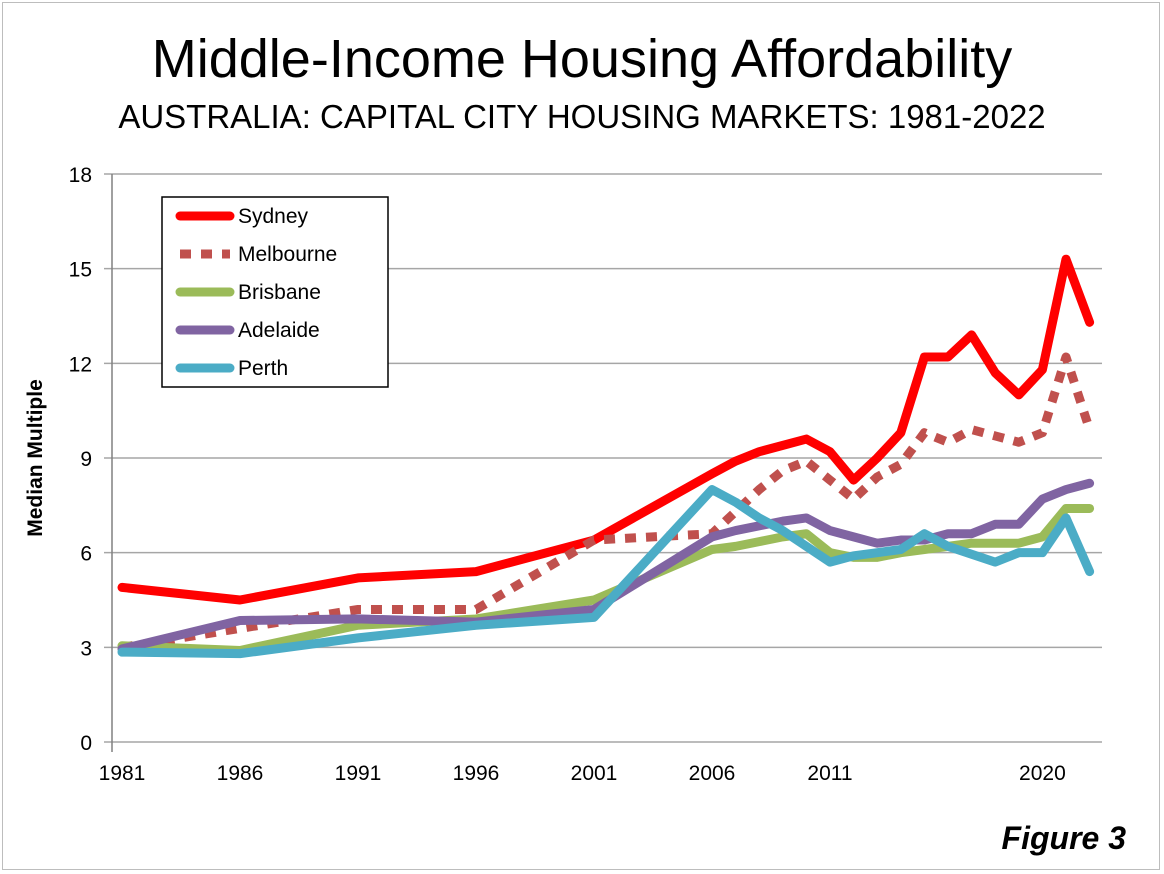 The height and width of the screenshot is (874, 1164). I want to click on y-tick-label: 3, so click(86, 648).